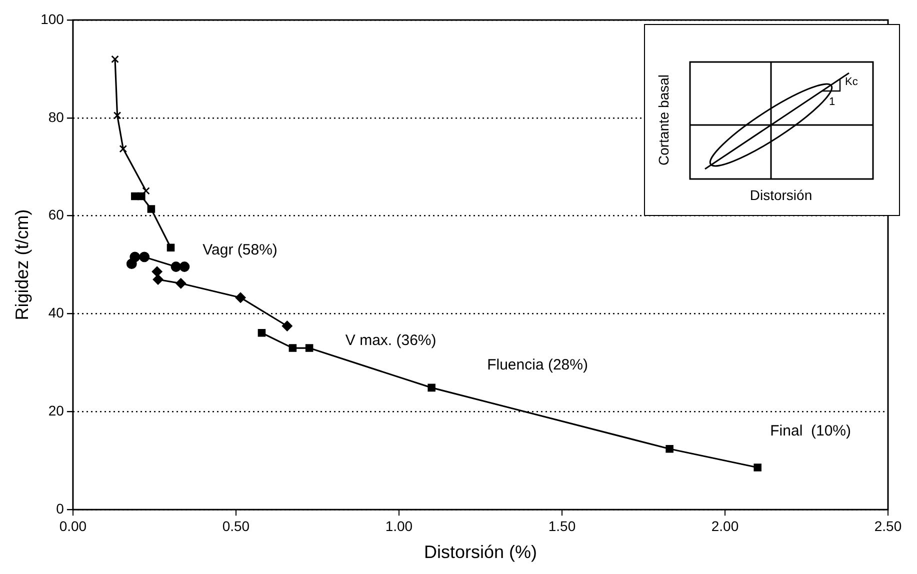  What do you see at coordinates (811, 431) in the screenshot?
I see `annotation: Final (10%)` at bounding box center [811, 431].